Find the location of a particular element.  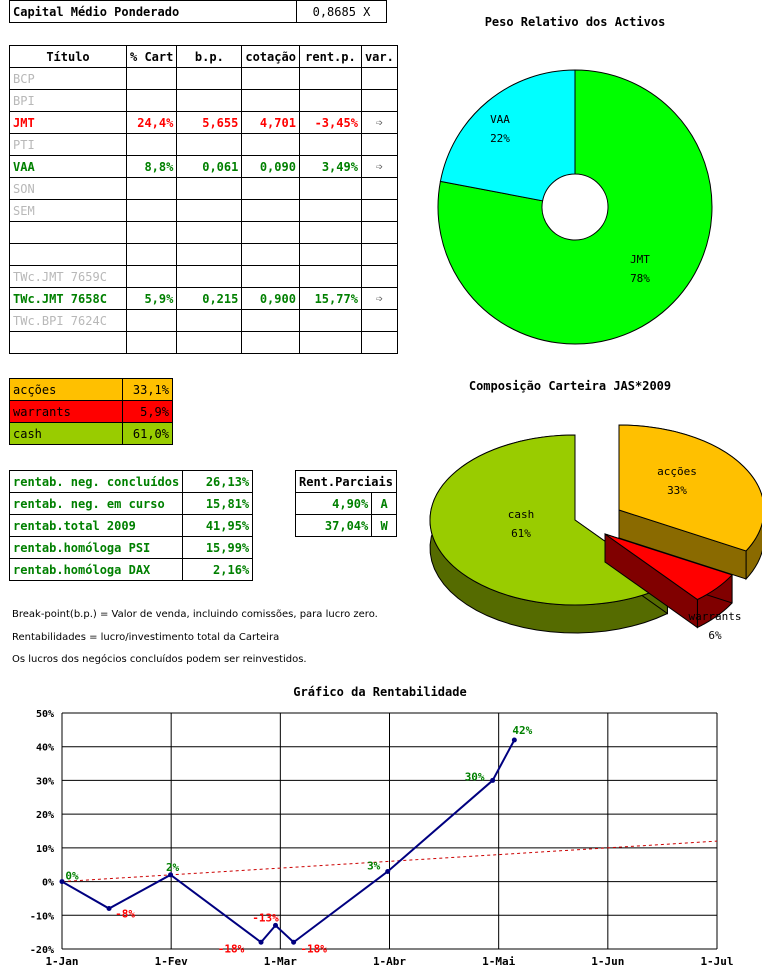

cell-title: TWc.JMT 7658C is located at coordinates (68, 298).